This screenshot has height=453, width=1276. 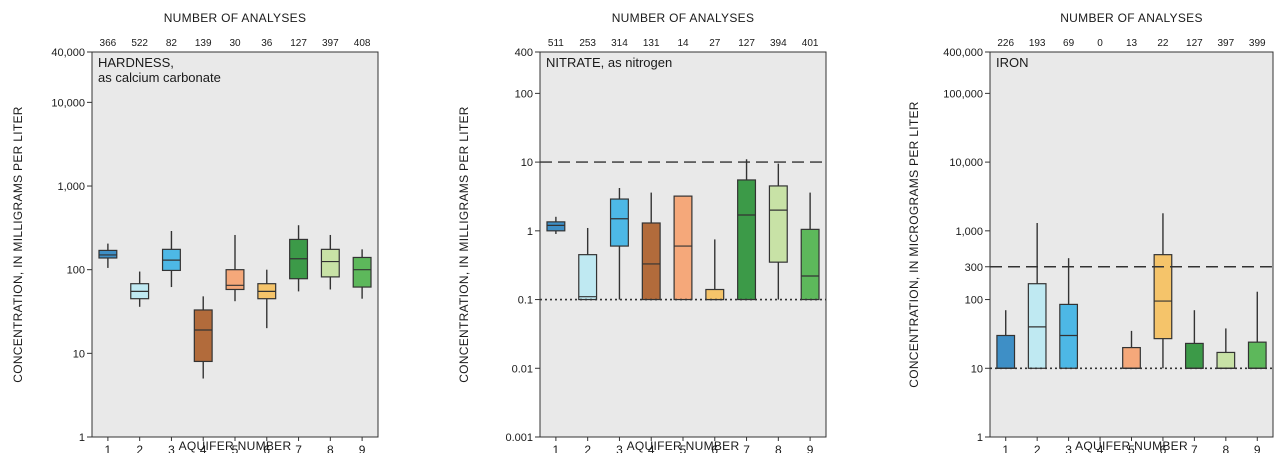 What do you see at coordinates (524, 53) in the screenshot?
I see `y-tick-label: 400` at bounding box center [524, 53].